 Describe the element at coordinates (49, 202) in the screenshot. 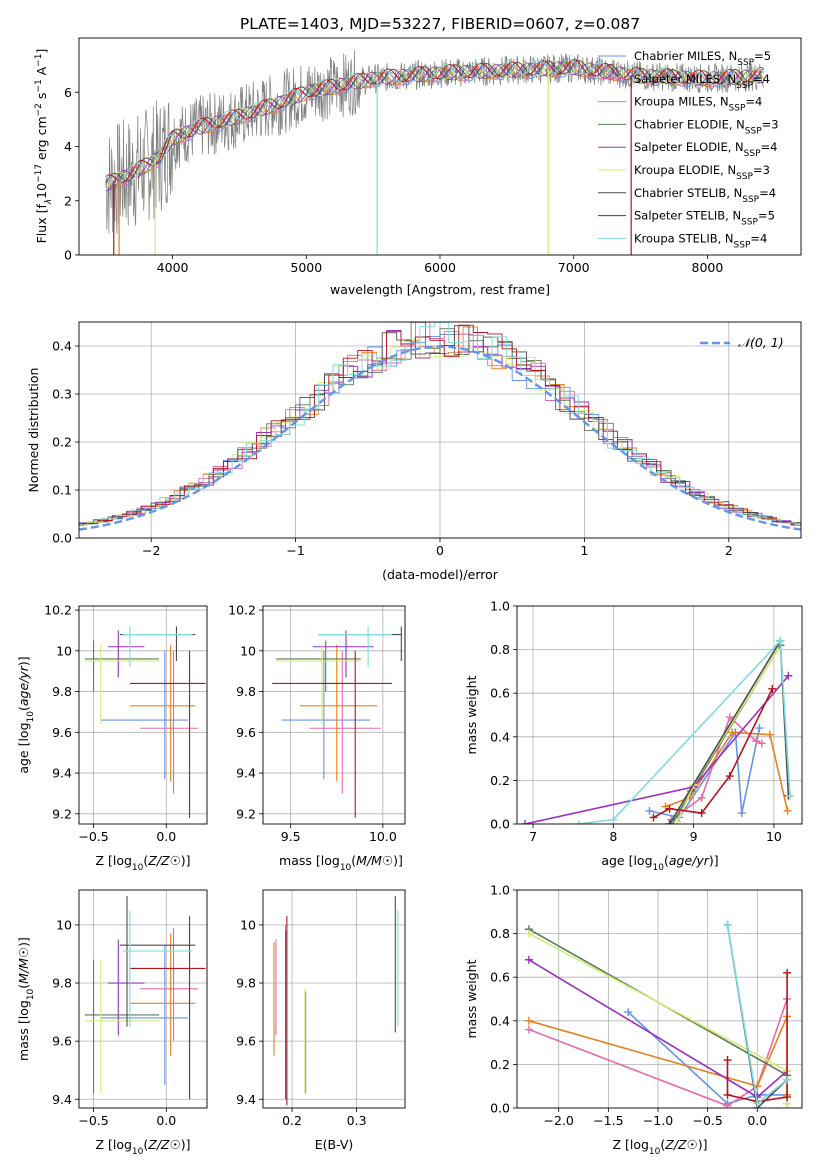

I see `label-part: λ` at that location.